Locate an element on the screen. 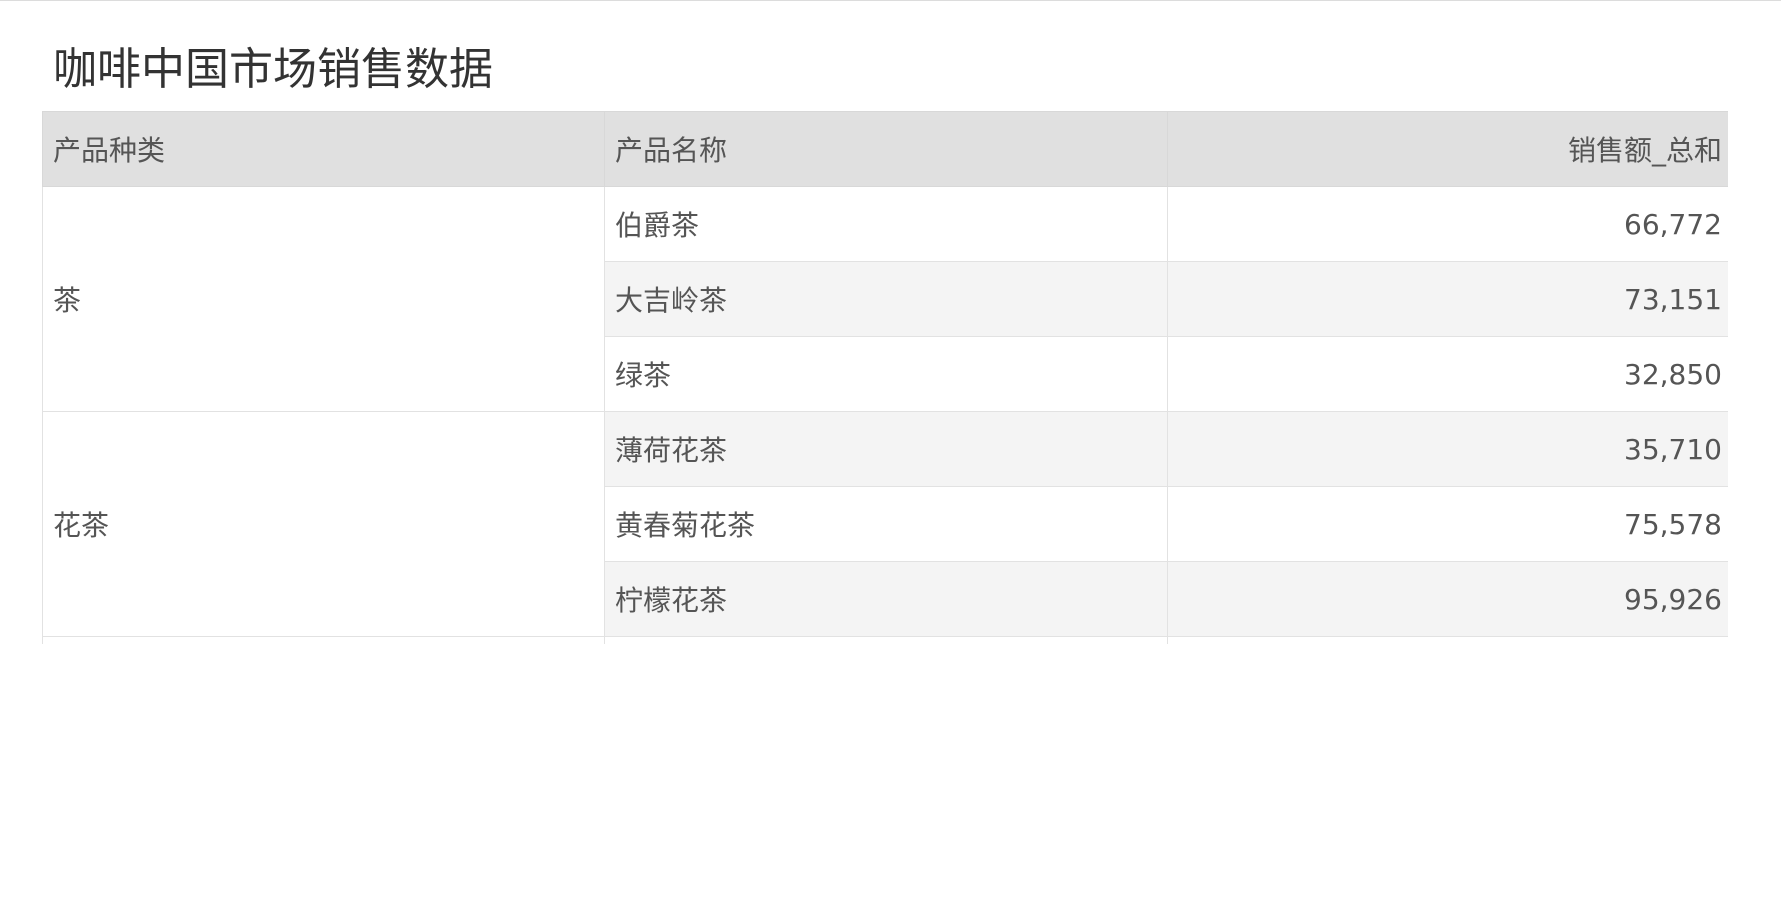 The width and height of the screenshot is (1781, 902). table-row: 柠檬花茶 95,926 is located at coordinates (885, 599).